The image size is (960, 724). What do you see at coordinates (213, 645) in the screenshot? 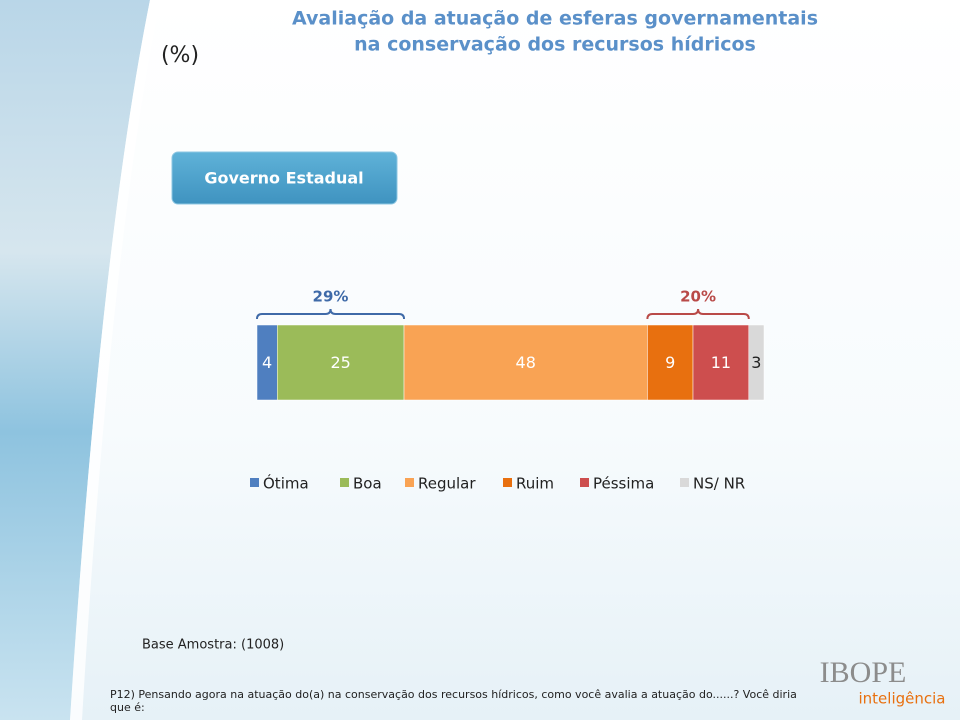
I see `base-note: Base Amostra: (1008)` at bounding box center [213, 645].